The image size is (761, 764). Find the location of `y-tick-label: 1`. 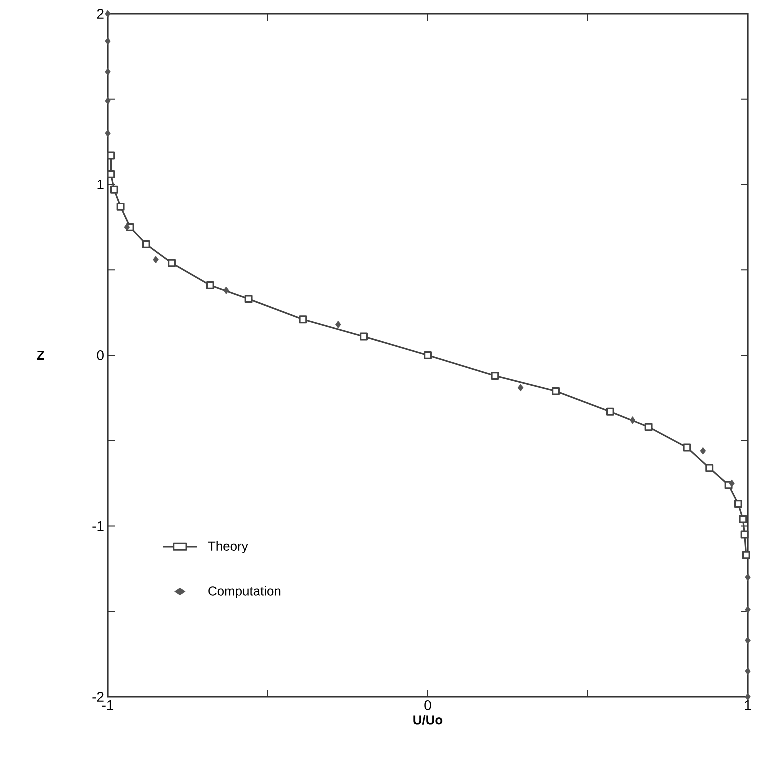

y-tick-label: 1 is located at coordinates (101, 185).